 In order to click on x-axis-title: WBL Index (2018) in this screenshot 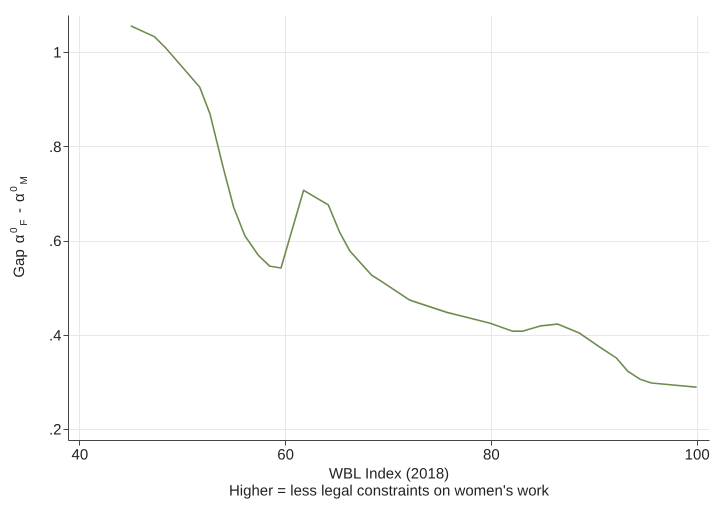, I will do `click(389, 474)`.